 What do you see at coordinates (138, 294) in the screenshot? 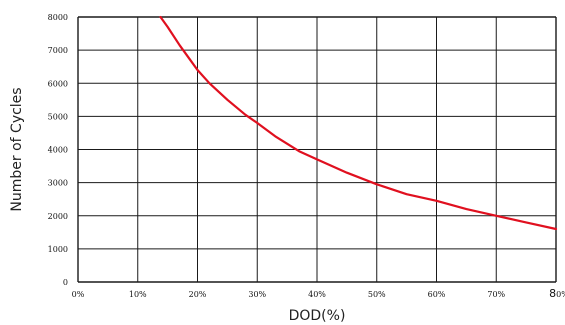
I see `x-tick-label: 10%` at bounding box center [138, 294].